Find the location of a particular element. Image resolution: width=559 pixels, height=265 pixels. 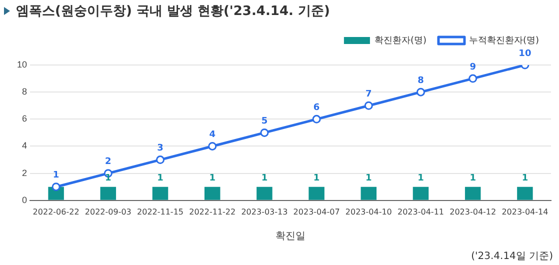

x-tick-label: 2022-06-22 is located at coordinates (56, 211).